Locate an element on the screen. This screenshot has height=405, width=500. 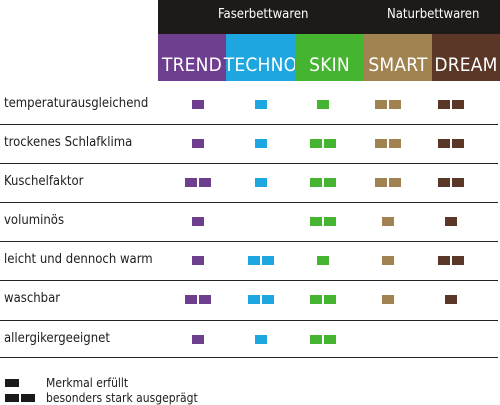
legend-label: besonders stark ausgeprägt is located at coordinates (122, 398).